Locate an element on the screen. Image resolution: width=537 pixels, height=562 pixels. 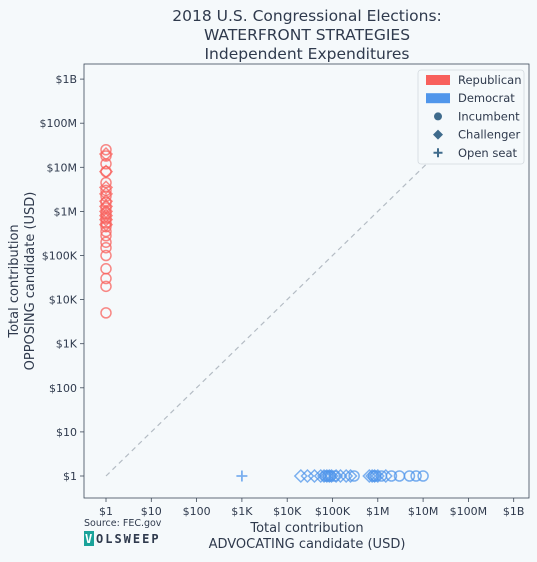
x-tick-label: $10K is located at coordinates (287, 511).